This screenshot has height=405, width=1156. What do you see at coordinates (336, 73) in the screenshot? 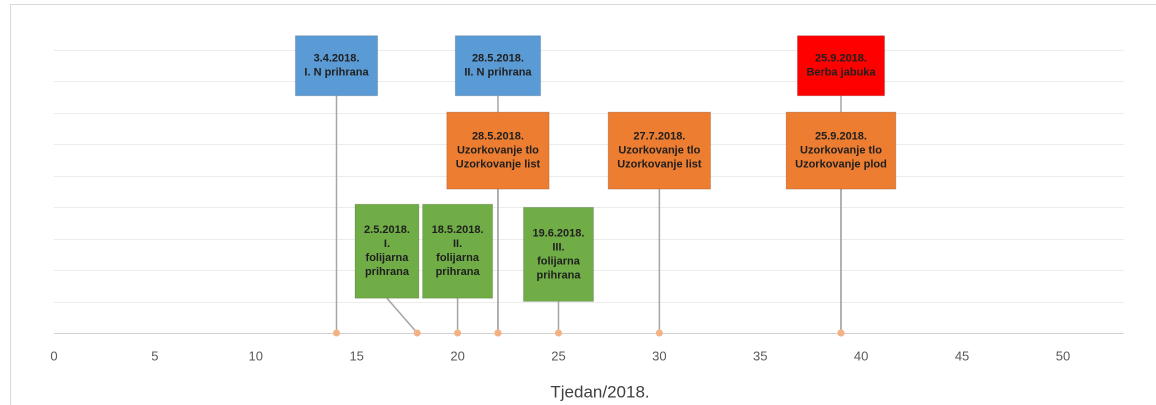
I see `label-line: I. N prihrana` at bounding box center [336, 73].